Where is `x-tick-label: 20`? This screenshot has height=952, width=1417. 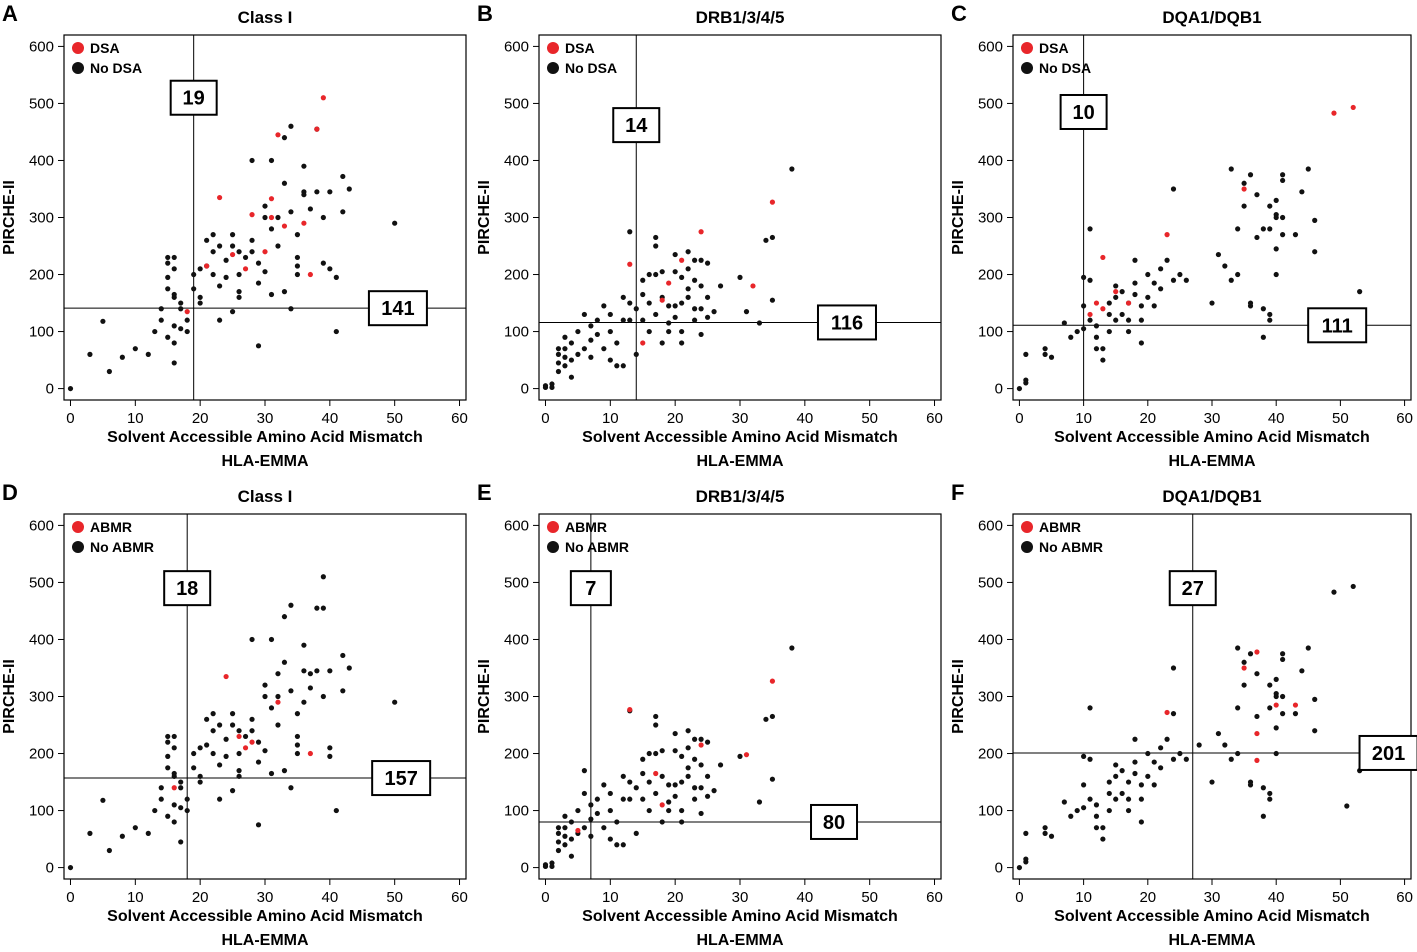 x-tick-label: 20 is located at coordinates (1147, 897).